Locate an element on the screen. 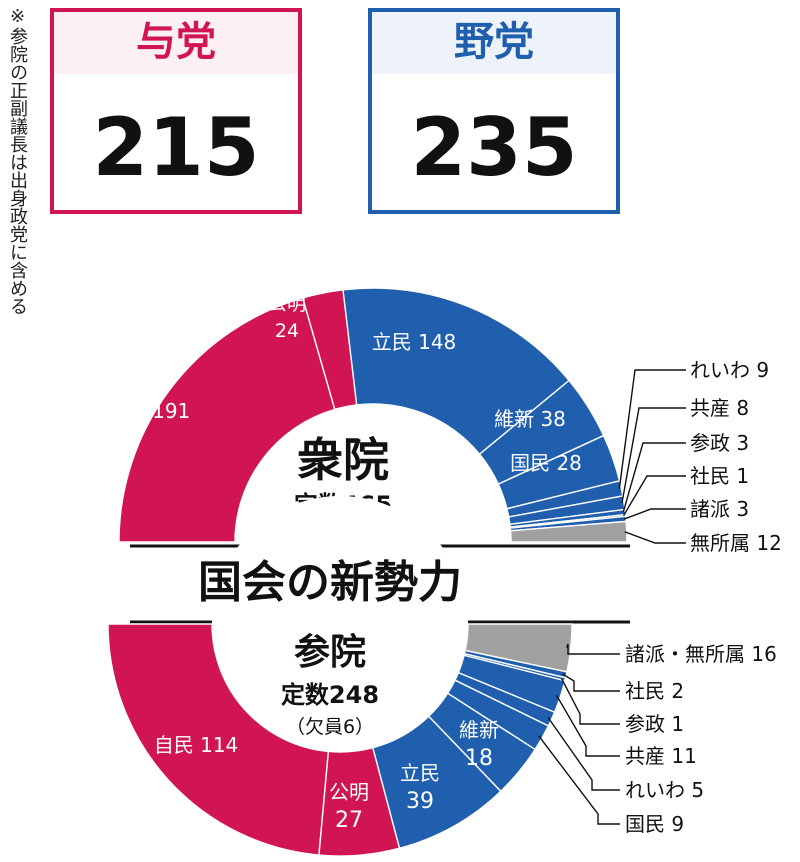 This screenshot has height=862, width=800. lbl-1-2: 立民 is located at coordinates (420, 773).